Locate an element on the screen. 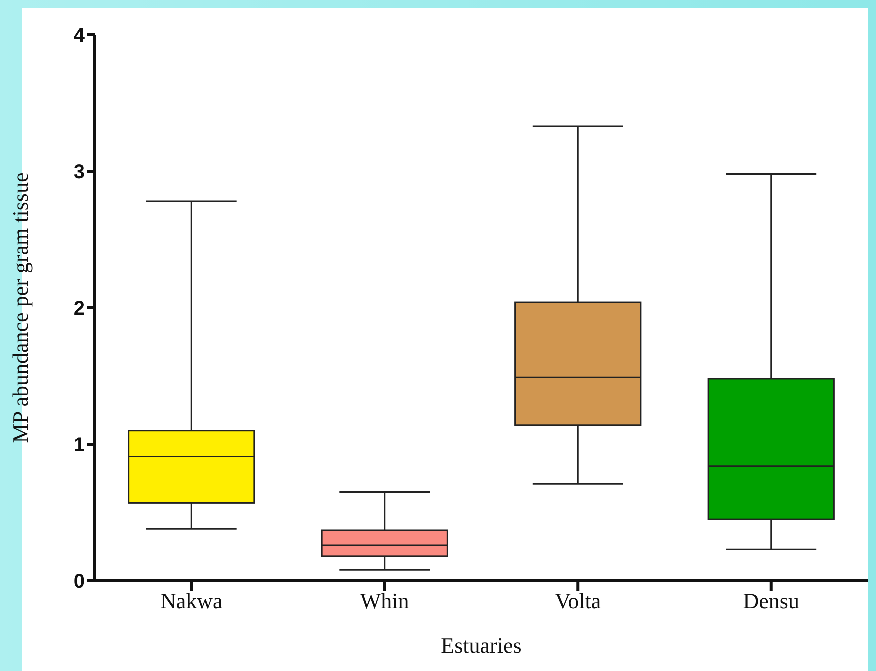 The width and height of the screenshot is (876, 671). y-tick-label: 4 is located at coordinates (80, 36).